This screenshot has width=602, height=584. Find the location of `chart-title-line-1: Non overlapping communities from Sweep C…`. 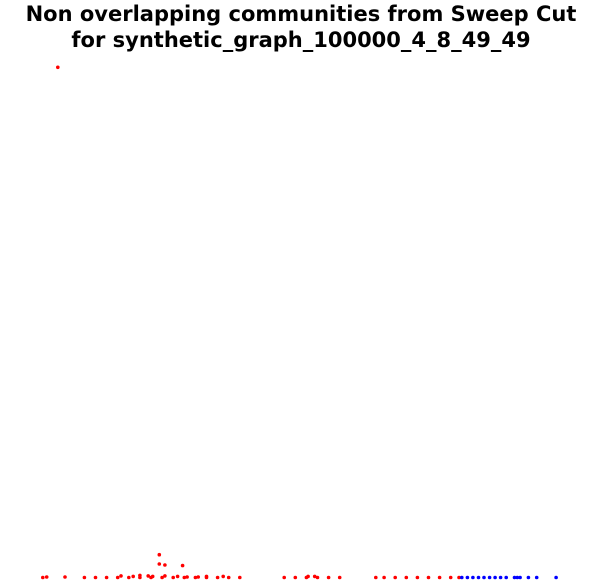

chart-title-line-1: Non overlapping communities from Sweep C… is located at coordinates (301, 14).